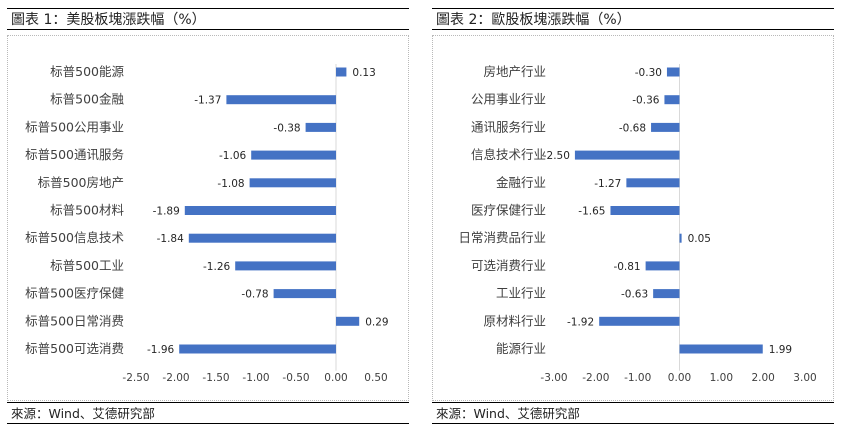  Describe the element at coordinates (762, 378) in the screenshot. I see `x-tick-label: 2.00` at that location.